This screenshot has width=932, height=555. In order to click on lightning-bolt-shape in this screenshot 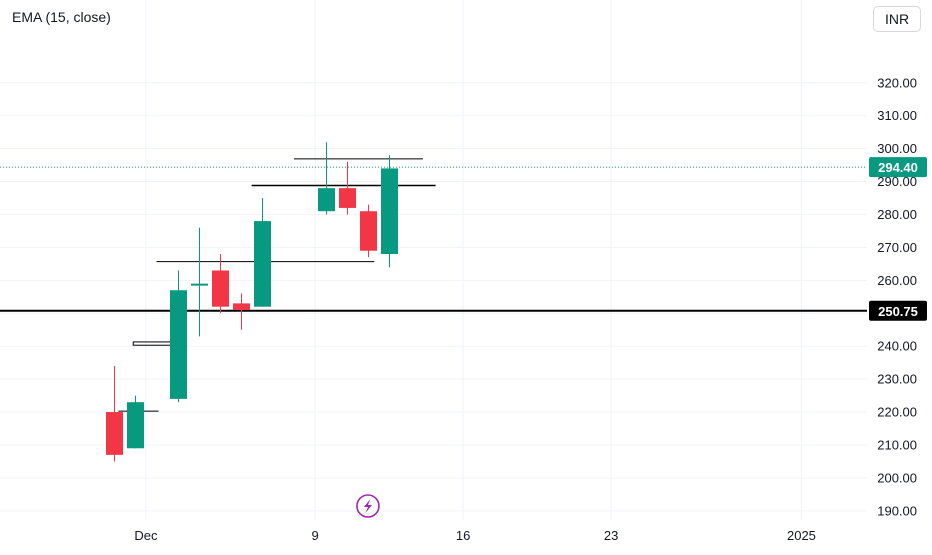, I will do `click(367, 506)`.